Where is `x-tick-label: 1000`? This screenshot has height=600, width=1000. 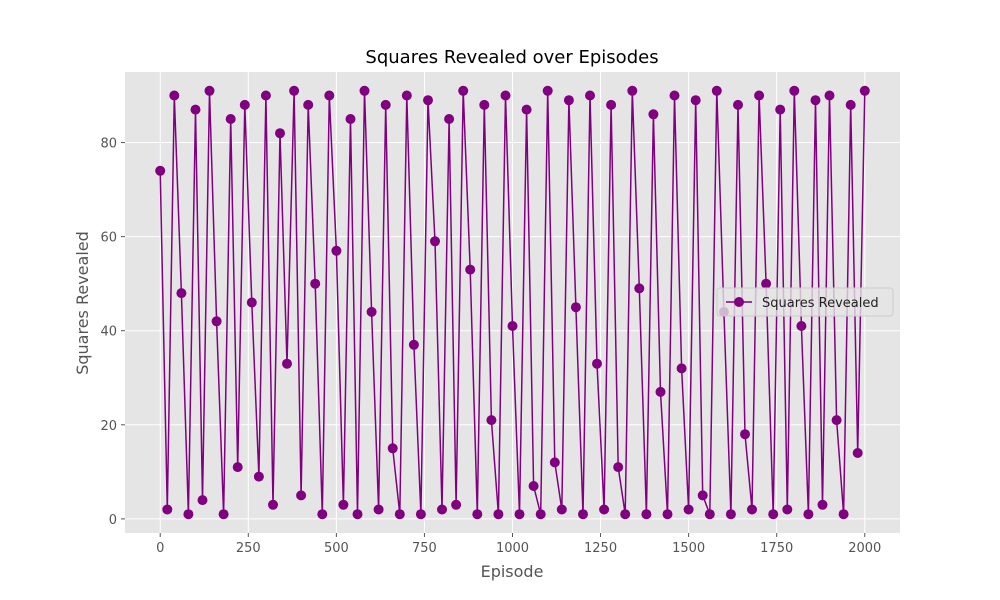 x-tick-label: 1000 is located at coordinates (512, 548).